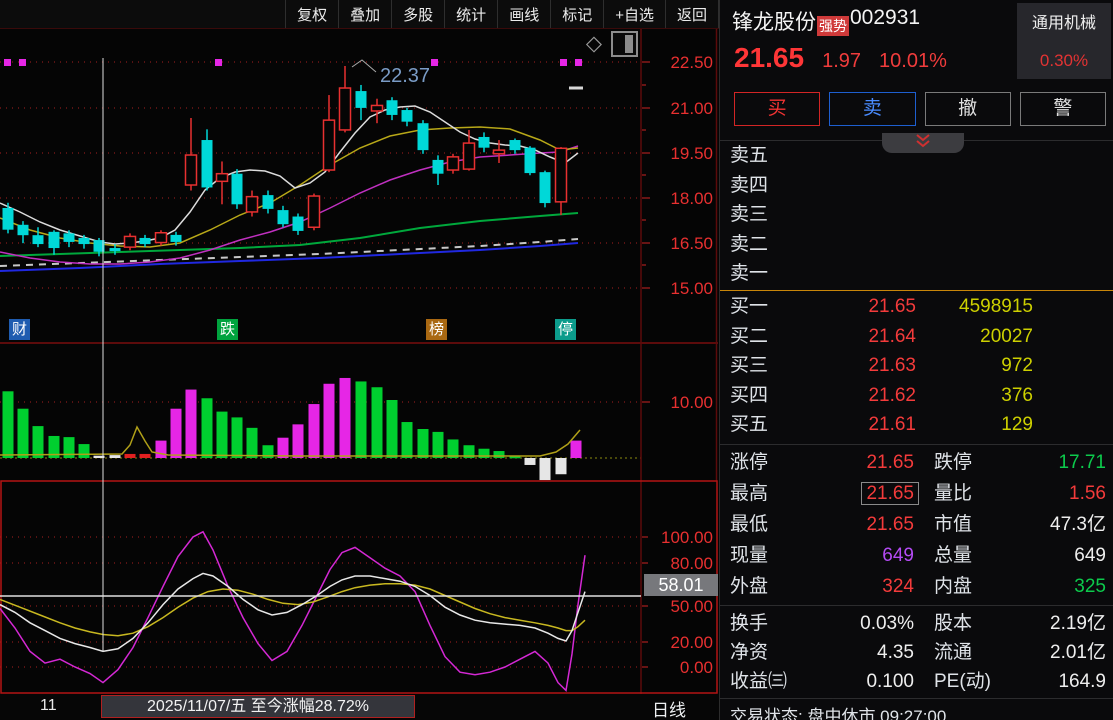 This screenshot has width=1113, height=720. I want to click on cancel-order-button: 撤, so click(967, 109).